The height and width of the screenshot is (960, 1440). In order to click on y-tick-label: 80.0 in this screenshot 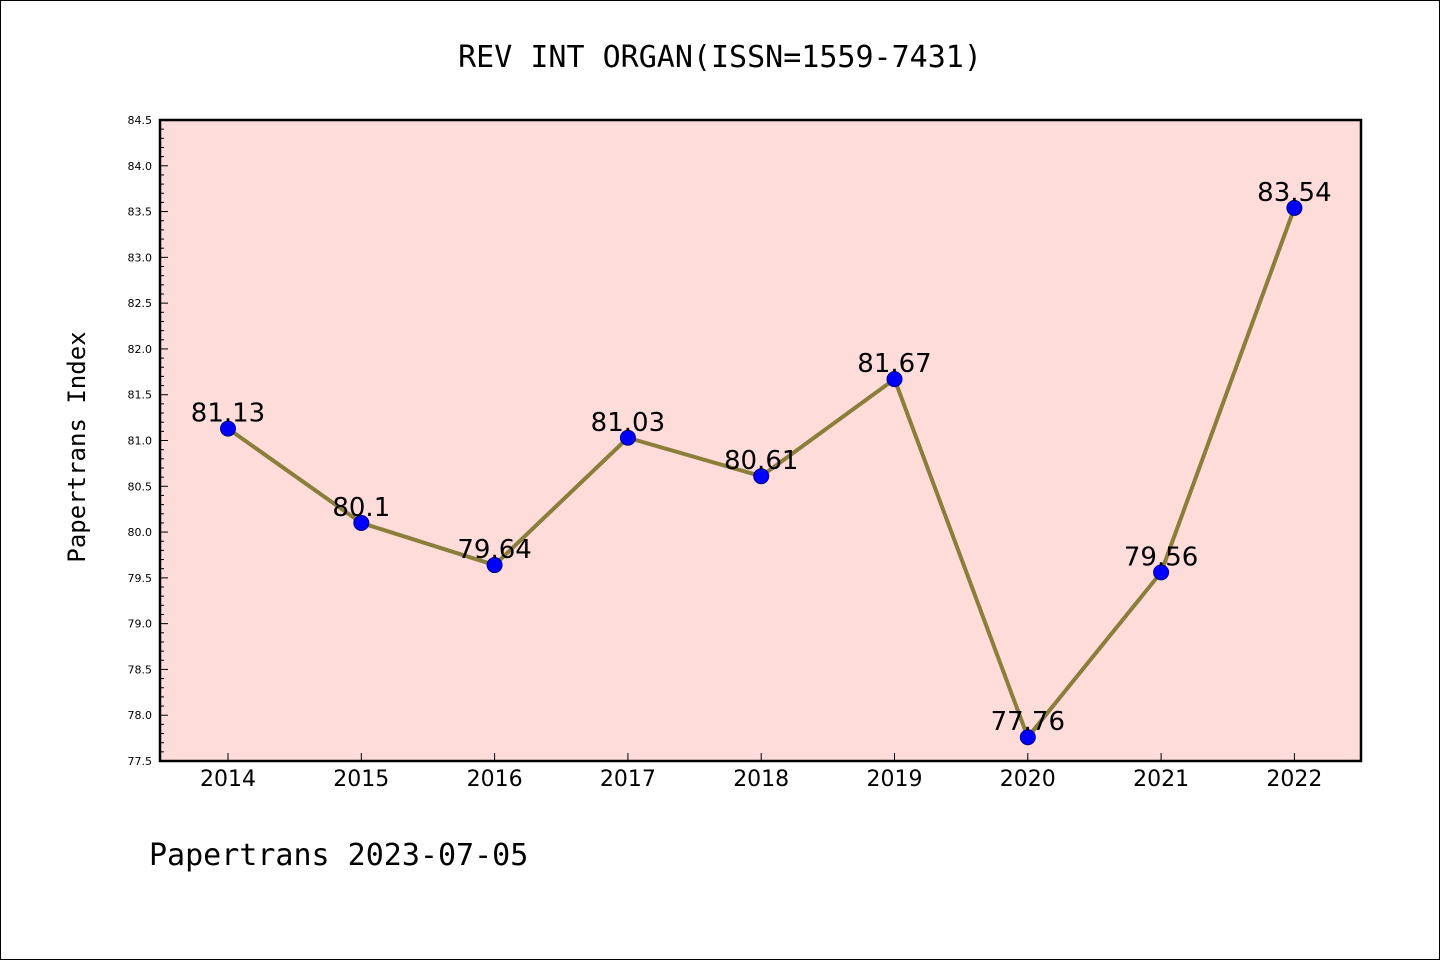, I will do `click(140, 532)`.